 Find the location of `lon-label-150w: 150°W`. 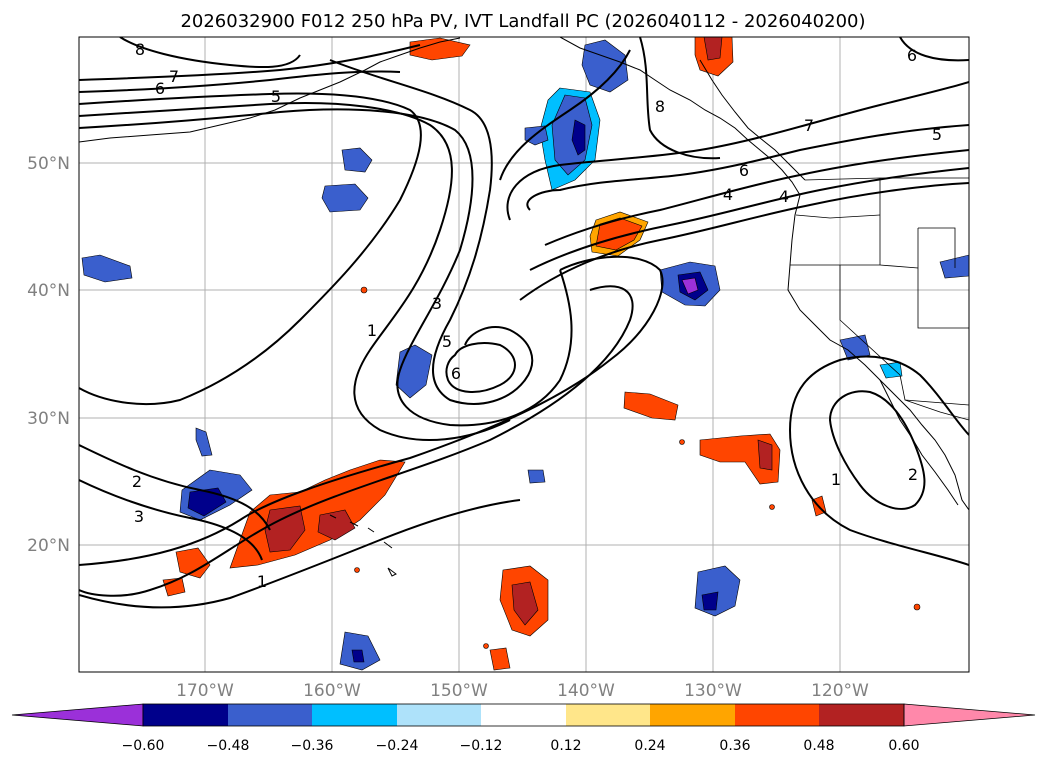

lon-label-150w: 150°W is located at coordinates (459, 691).